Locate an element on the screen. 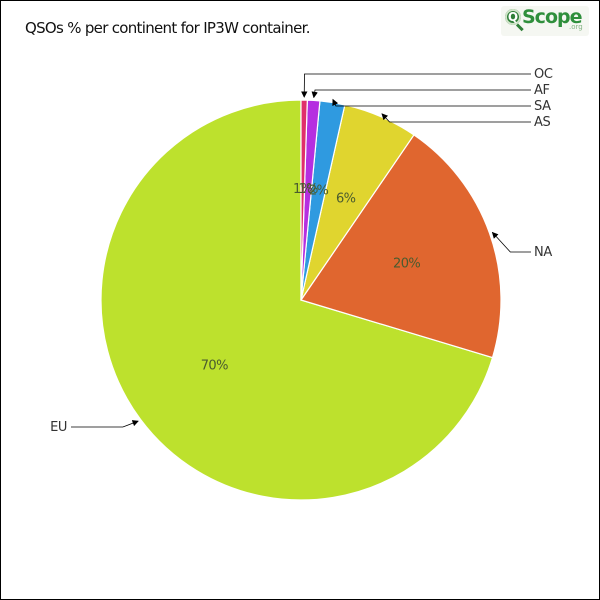 This screenshot has width=600, height=600. leader-line-oc is located at coordinates (416, 85).